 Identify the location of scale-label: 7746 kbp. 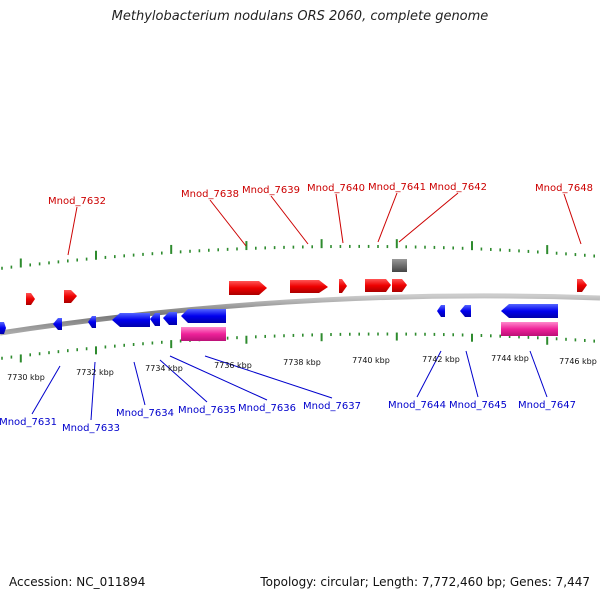
(578, 361).